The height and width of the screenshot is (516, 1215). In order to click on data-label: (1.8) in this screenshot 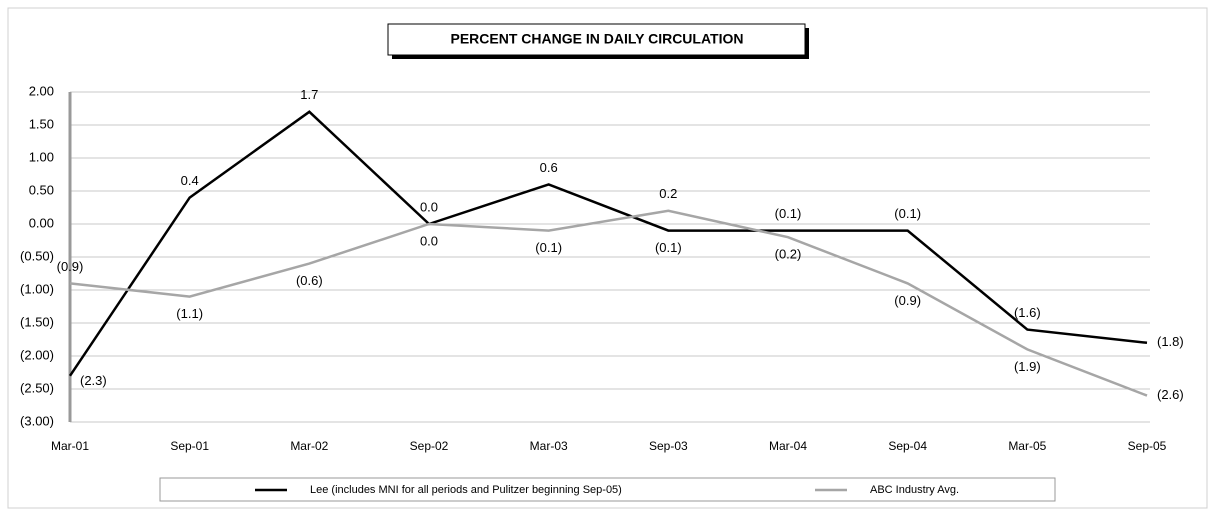, I will do `click(1170, 341)`.